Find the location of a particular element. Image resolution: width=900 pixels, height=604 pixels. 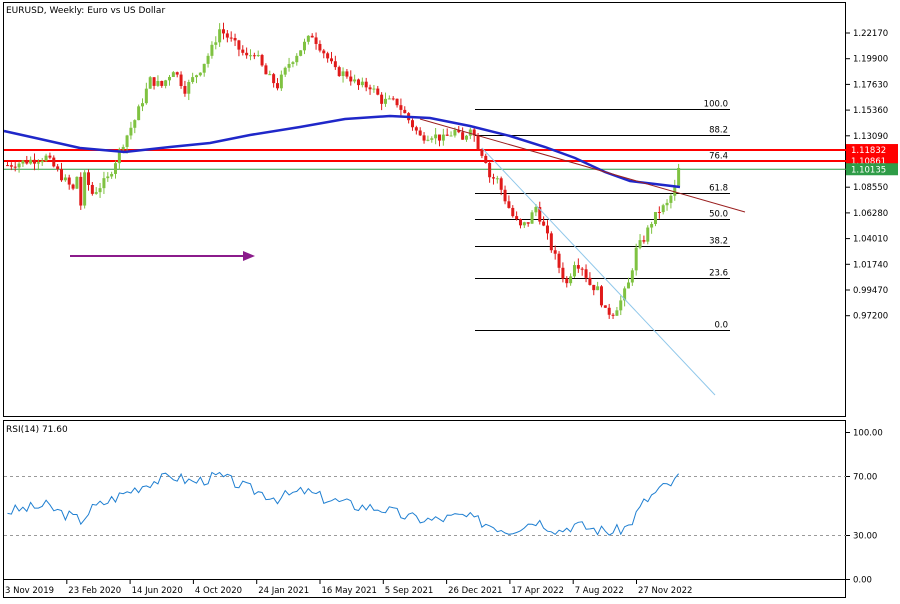

price-tag-box is located at coordinates (872, 169).